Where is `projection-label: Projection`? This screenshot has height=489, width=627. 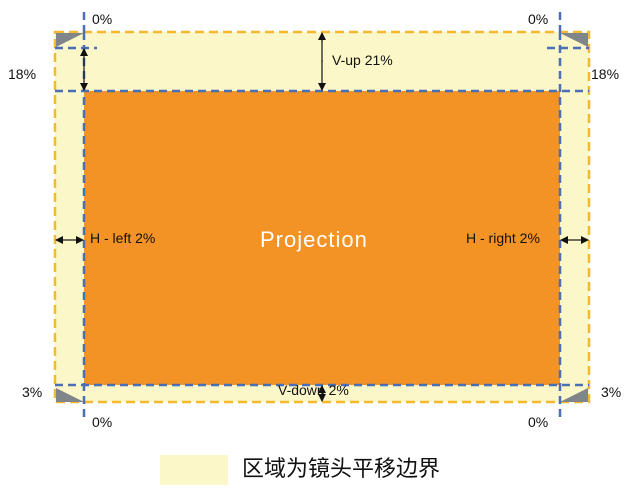 projection-label: Projection is located at coordinates (314, 239).